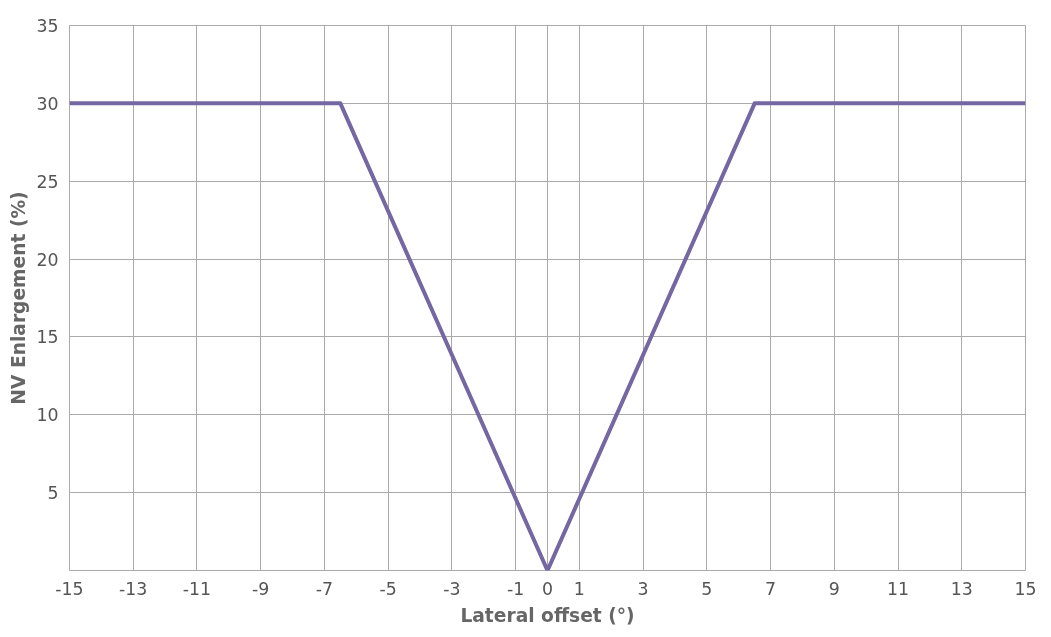 The width and height of the screenshot is (1051, 637). Describe the element at coordinates (898, 588) in the screenshot. I see `x-tick-label: 11` at that location.